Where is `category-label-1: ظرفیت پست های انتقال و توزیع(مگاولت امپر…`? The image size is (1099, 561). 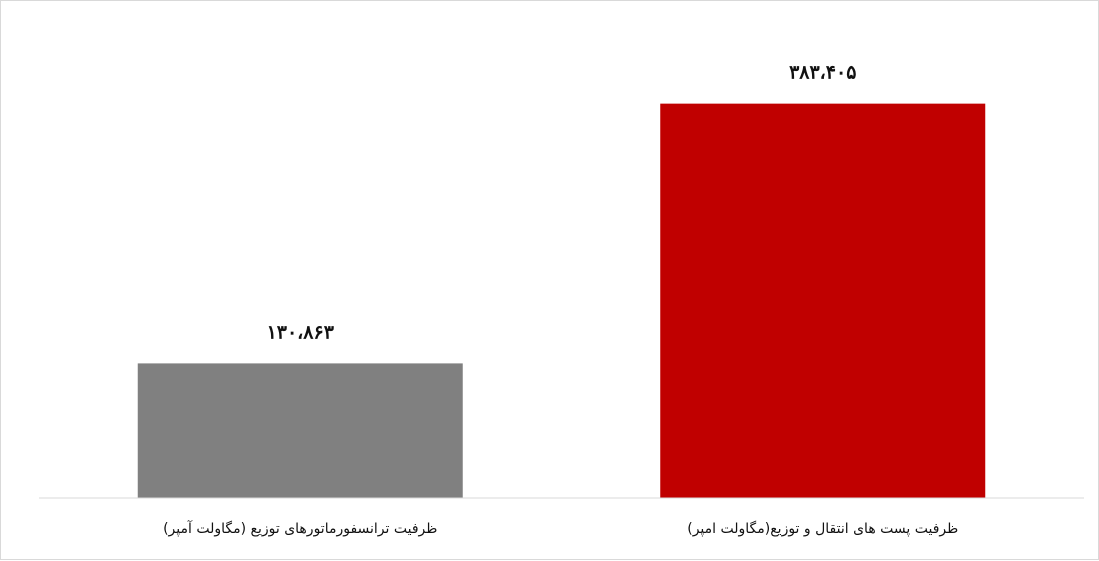 category-label-1: ظرفیت پست های انتقال و توزیع(مگاولت امپر… is located at coordinates (822, 528).